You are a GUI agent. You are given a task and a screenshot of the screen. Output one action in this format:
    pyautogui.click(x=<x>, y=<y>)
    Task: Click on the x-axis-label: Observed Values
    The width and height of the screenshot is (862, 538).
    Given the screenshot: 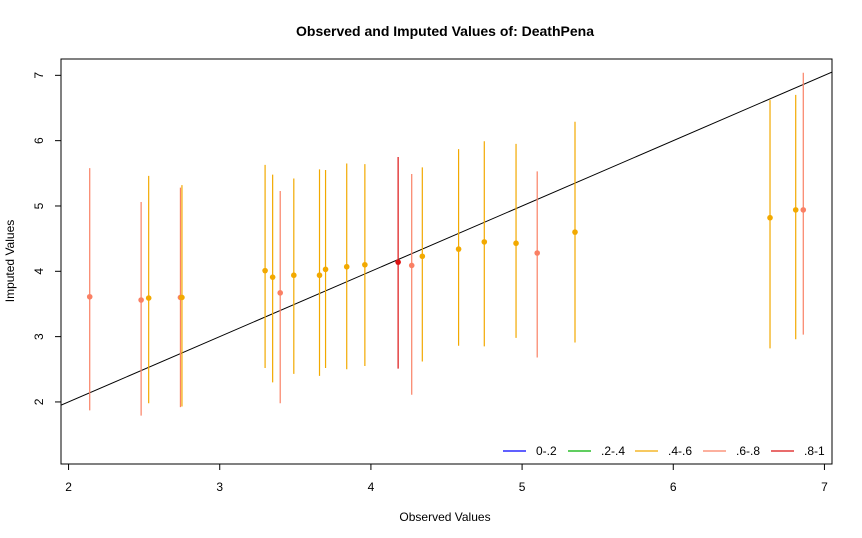 What is the action you would take?
    pyautogui.click(x=444, y=517)
    